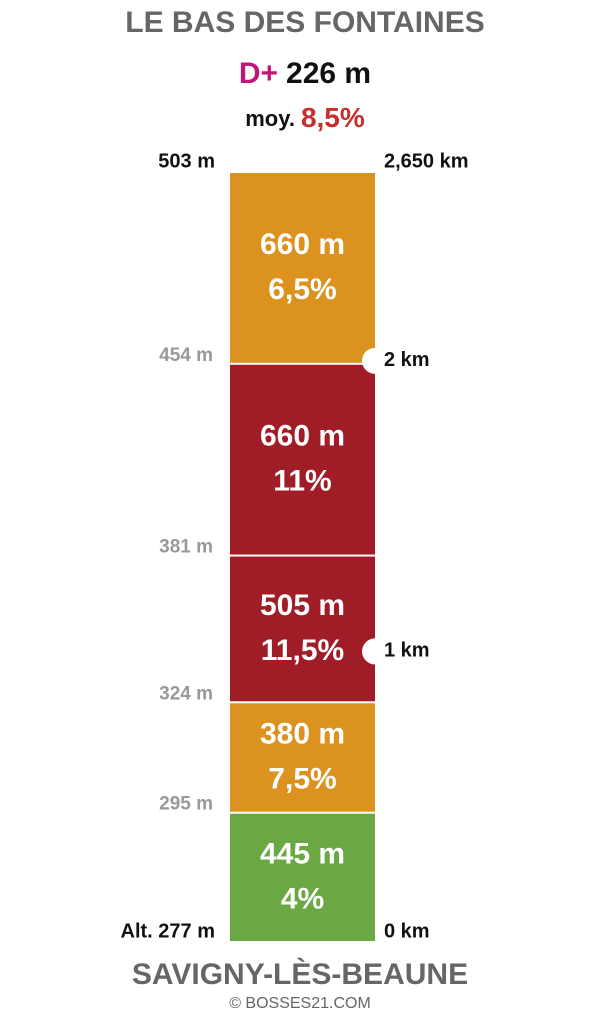 The height and width of the screenshot is (1024, 600). Describe the element at coordinates (168, 931) in the screenshot. I see `start-altitude: Alt. 277 m` at that location.